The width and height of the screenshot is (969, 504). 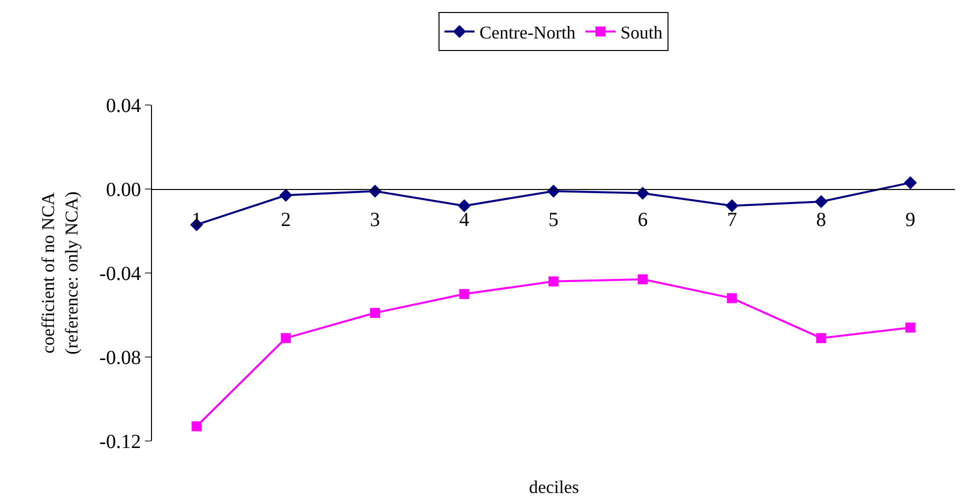 What do you see at coordinates (120, 442) in the screenshot?
I see `y-tick-label: -0.12` at bounding box center [120, 442].